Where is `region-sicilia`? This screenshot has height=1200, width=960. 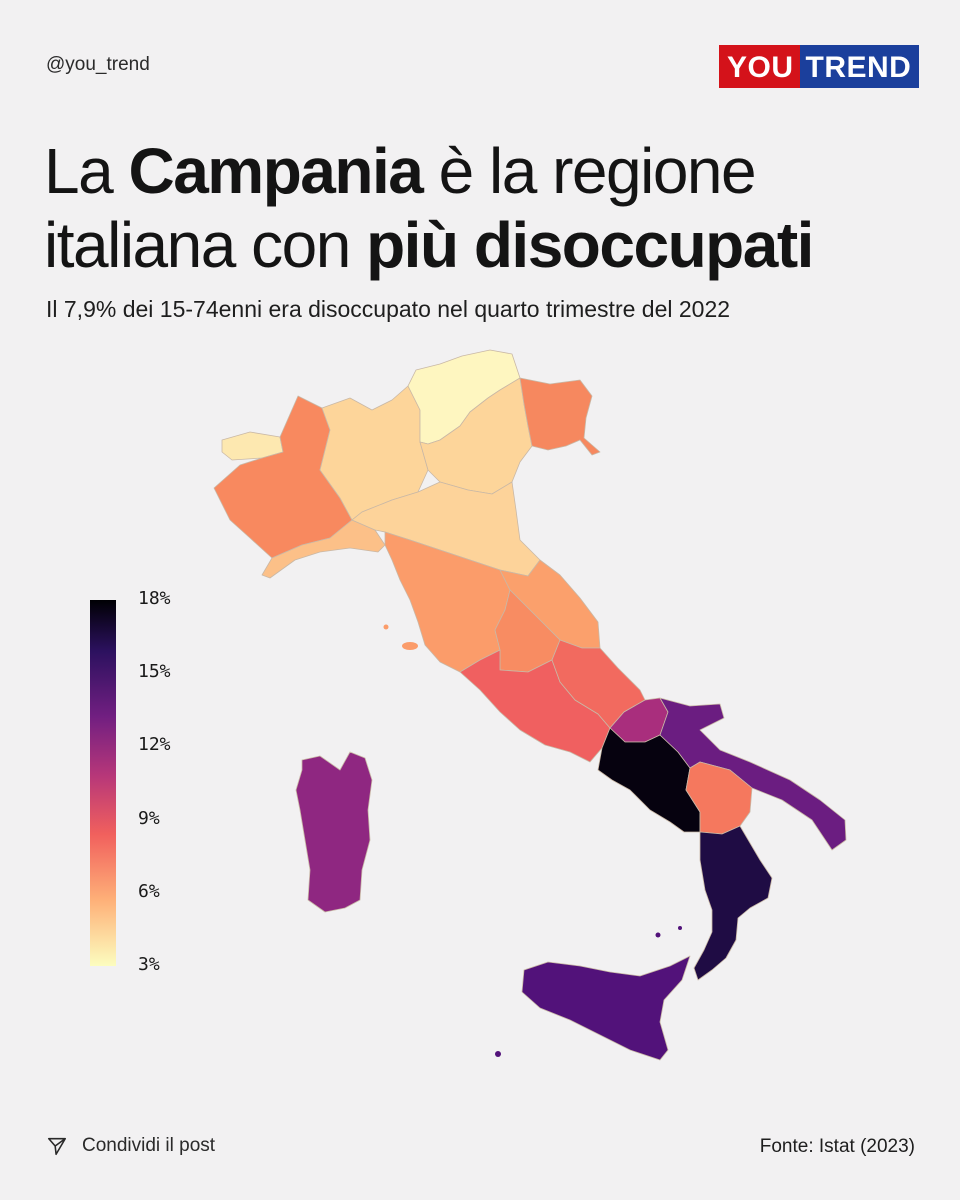 region-sicilia is located at coordinates (606, 1008).